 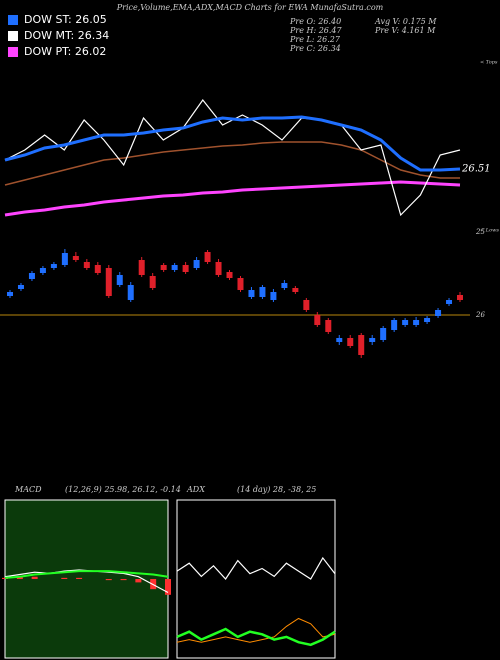 I want to click on end-label: 26.51, so click(x=476, y=169).